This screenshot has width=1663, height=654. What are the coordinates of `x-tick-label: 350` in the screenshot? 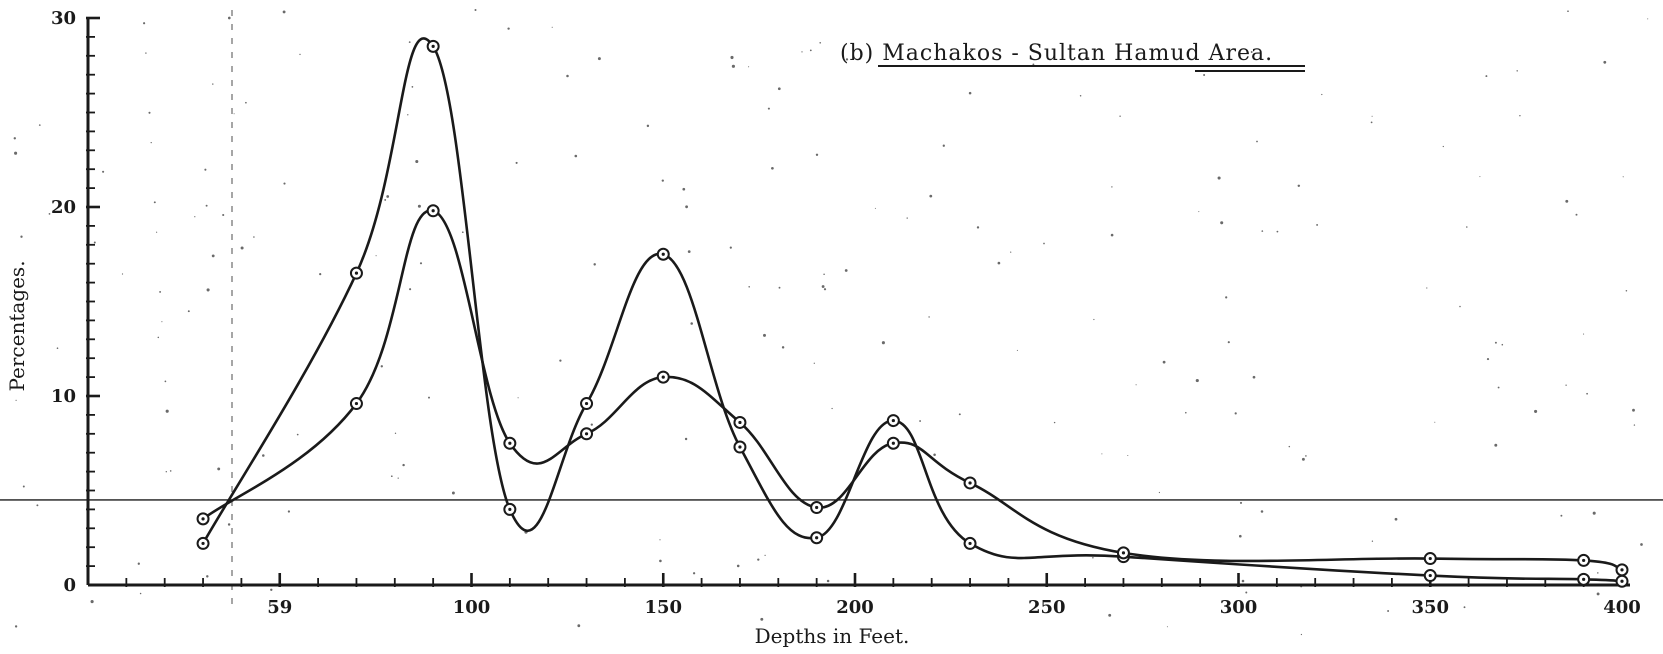 It's located at (1430, 607).